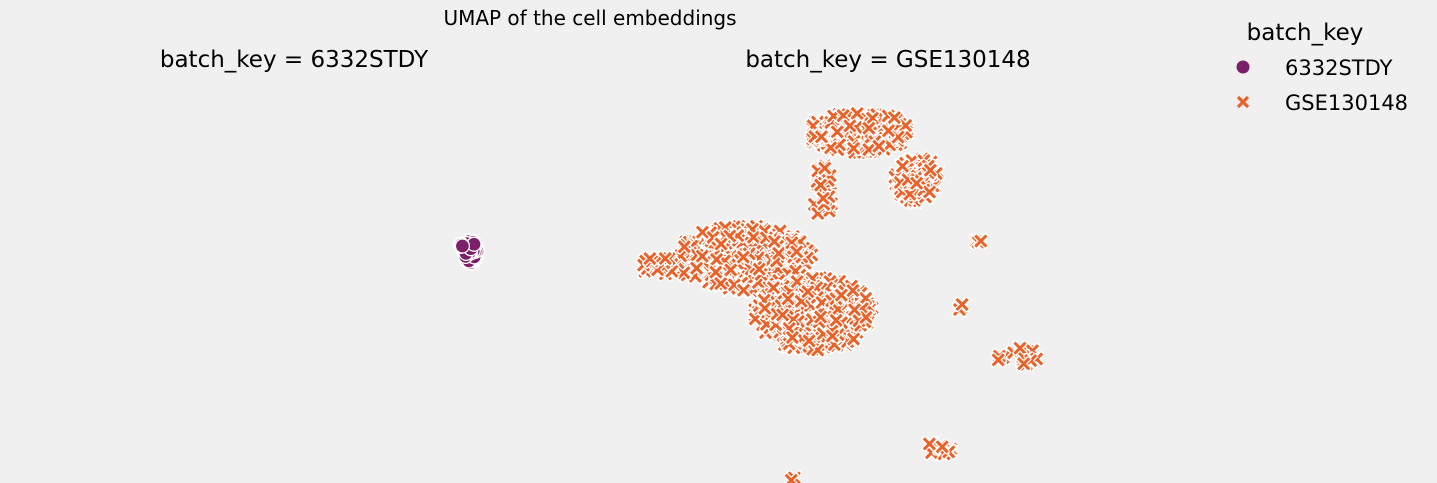 This screenshot has height=483, width=1437. Describe the element at coordinates (294, 60) in the screenshot. I see `panel-title-6332STDY: batch_key = 6332STDY` at that location.